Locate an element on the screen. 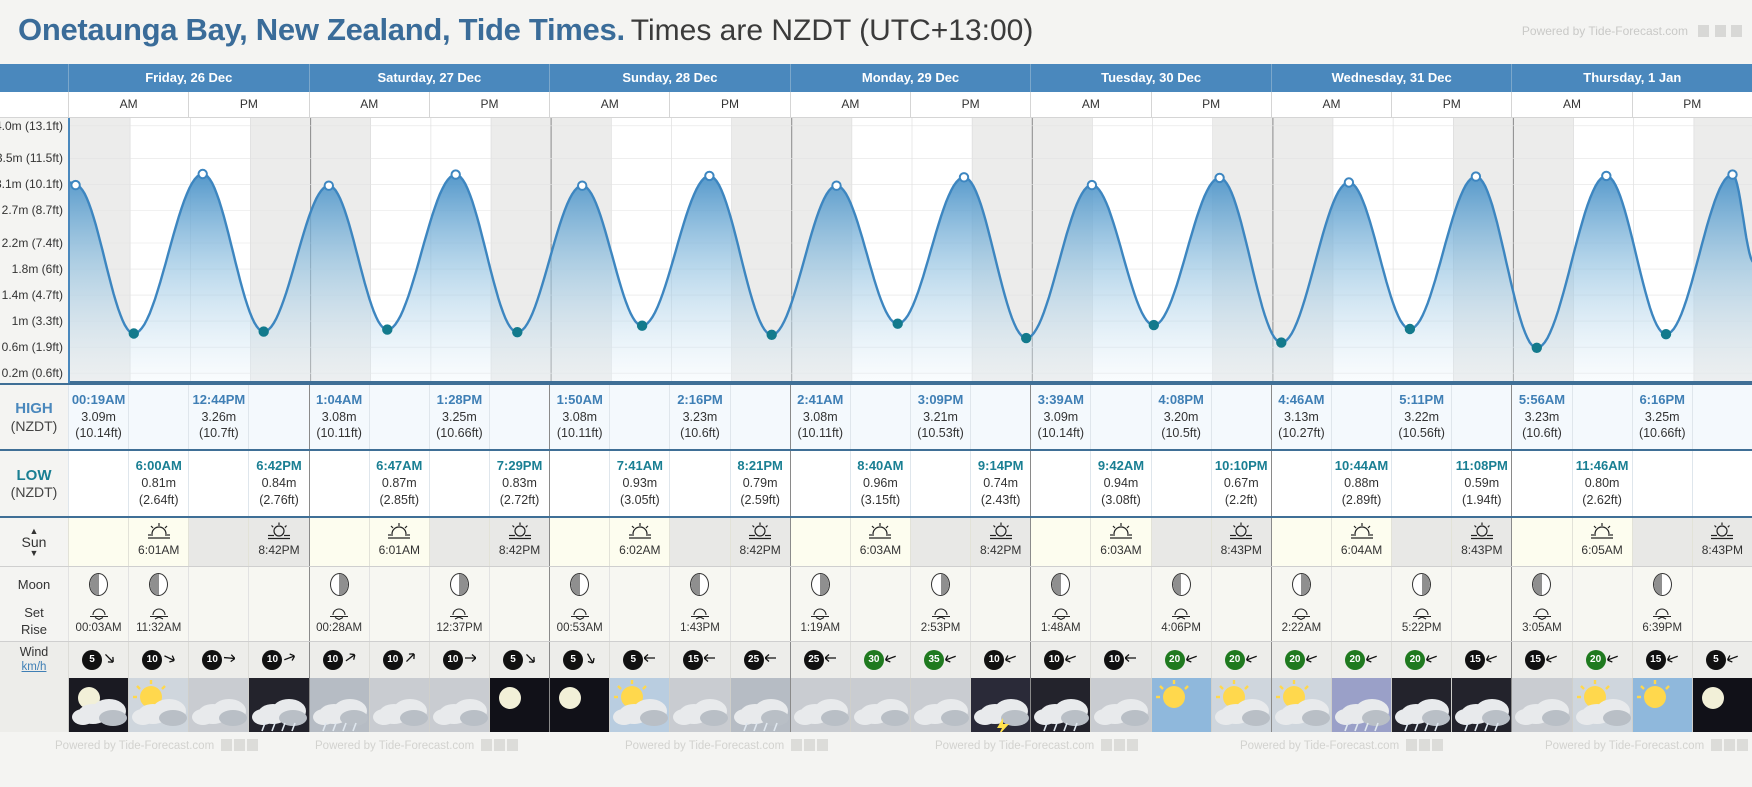 The height and width of the screenshot is (787, 1752). low-tide-height-m: 0.93m is located at coordinates (640, 482).